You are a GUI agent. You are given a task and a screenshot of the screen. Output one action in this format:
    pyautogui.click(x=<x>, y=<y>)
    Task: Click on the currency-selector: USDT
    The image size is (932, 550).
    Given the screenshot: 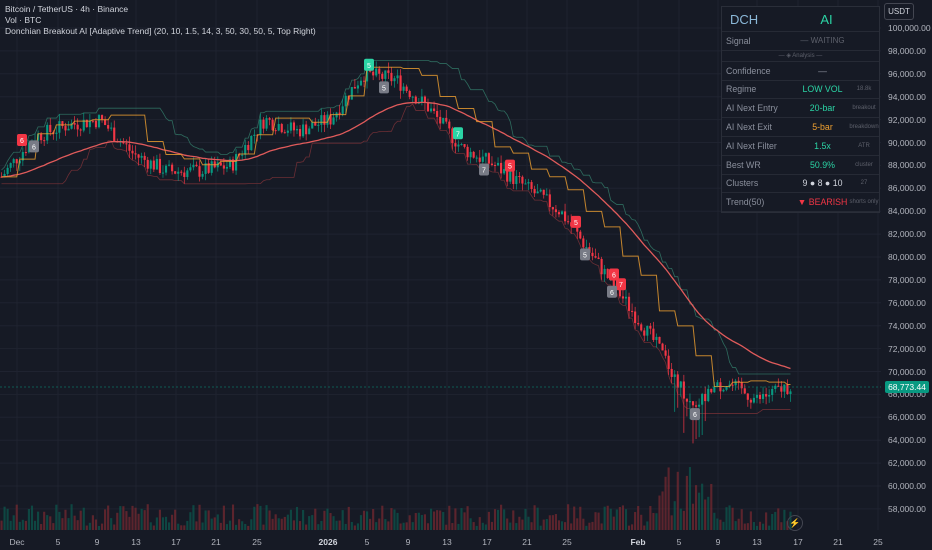 What is the action you would take?
    pyautogui.click(x=899, y=11)
    